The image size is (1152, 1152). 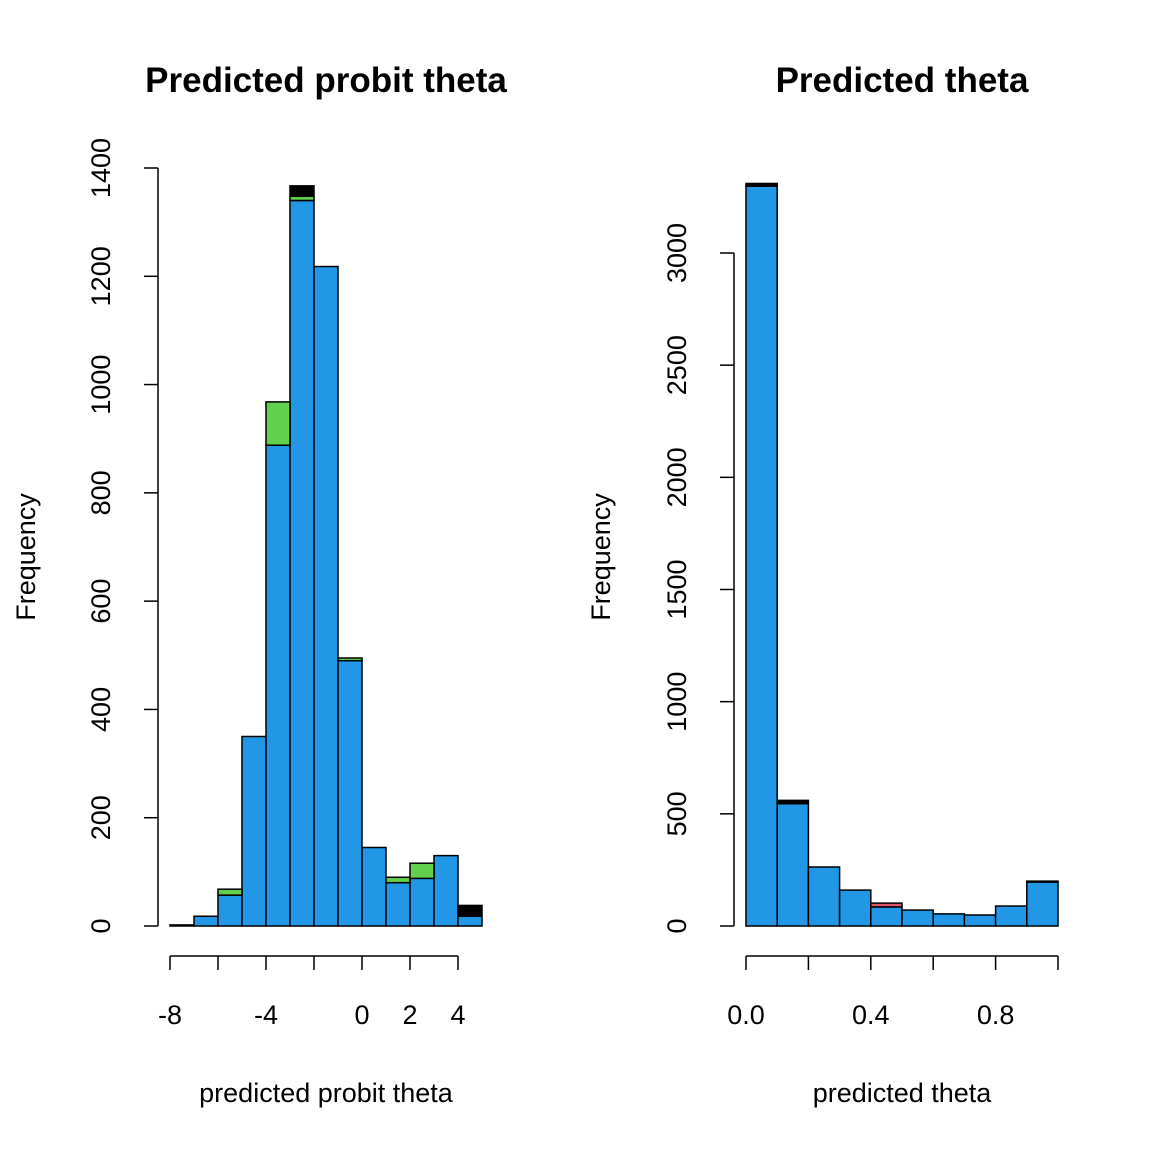 I want to click on y-tick-label: 2000, so click(x=677, y=477).